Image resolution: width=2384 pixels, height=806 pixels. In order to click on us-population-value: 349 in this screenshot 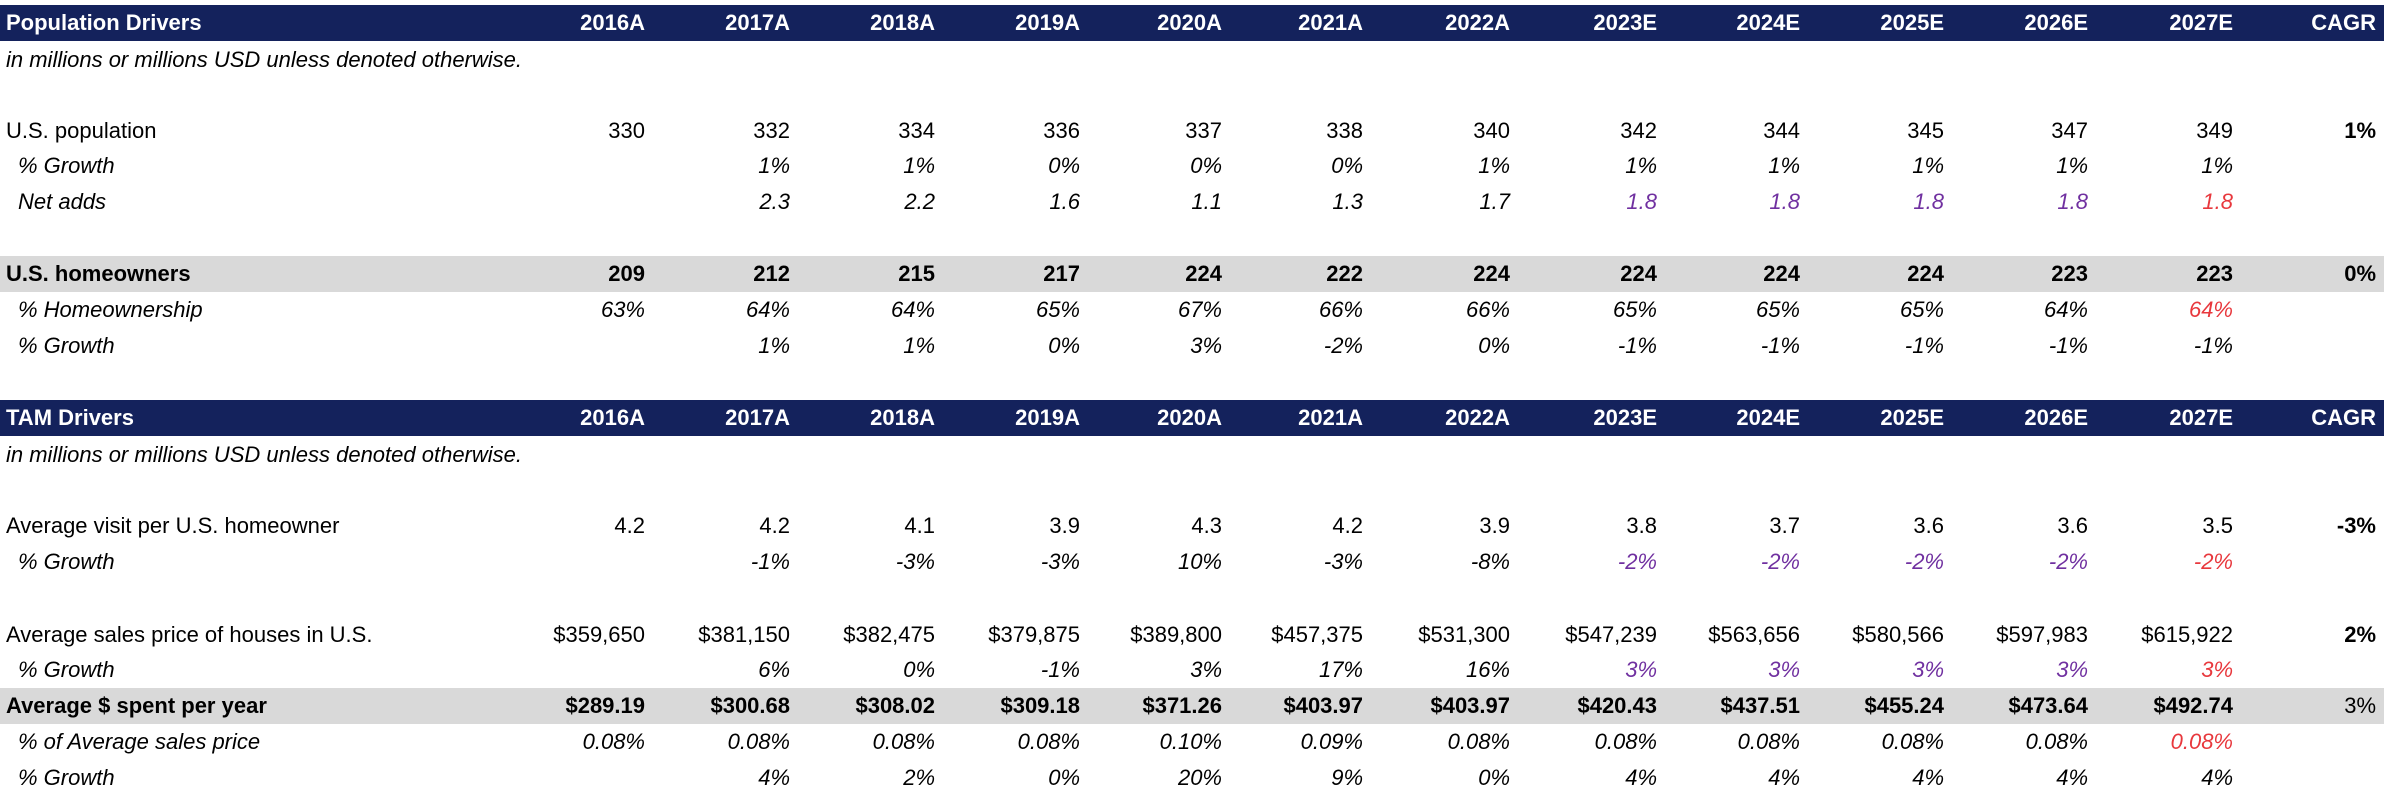, I will do `click(2214, 130)`.